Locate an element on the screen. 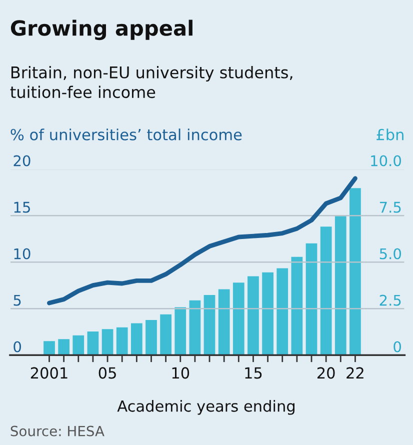 This screenshot has width=413, height=445. x-tick-label: 10 is located at coordinates (181, 373).